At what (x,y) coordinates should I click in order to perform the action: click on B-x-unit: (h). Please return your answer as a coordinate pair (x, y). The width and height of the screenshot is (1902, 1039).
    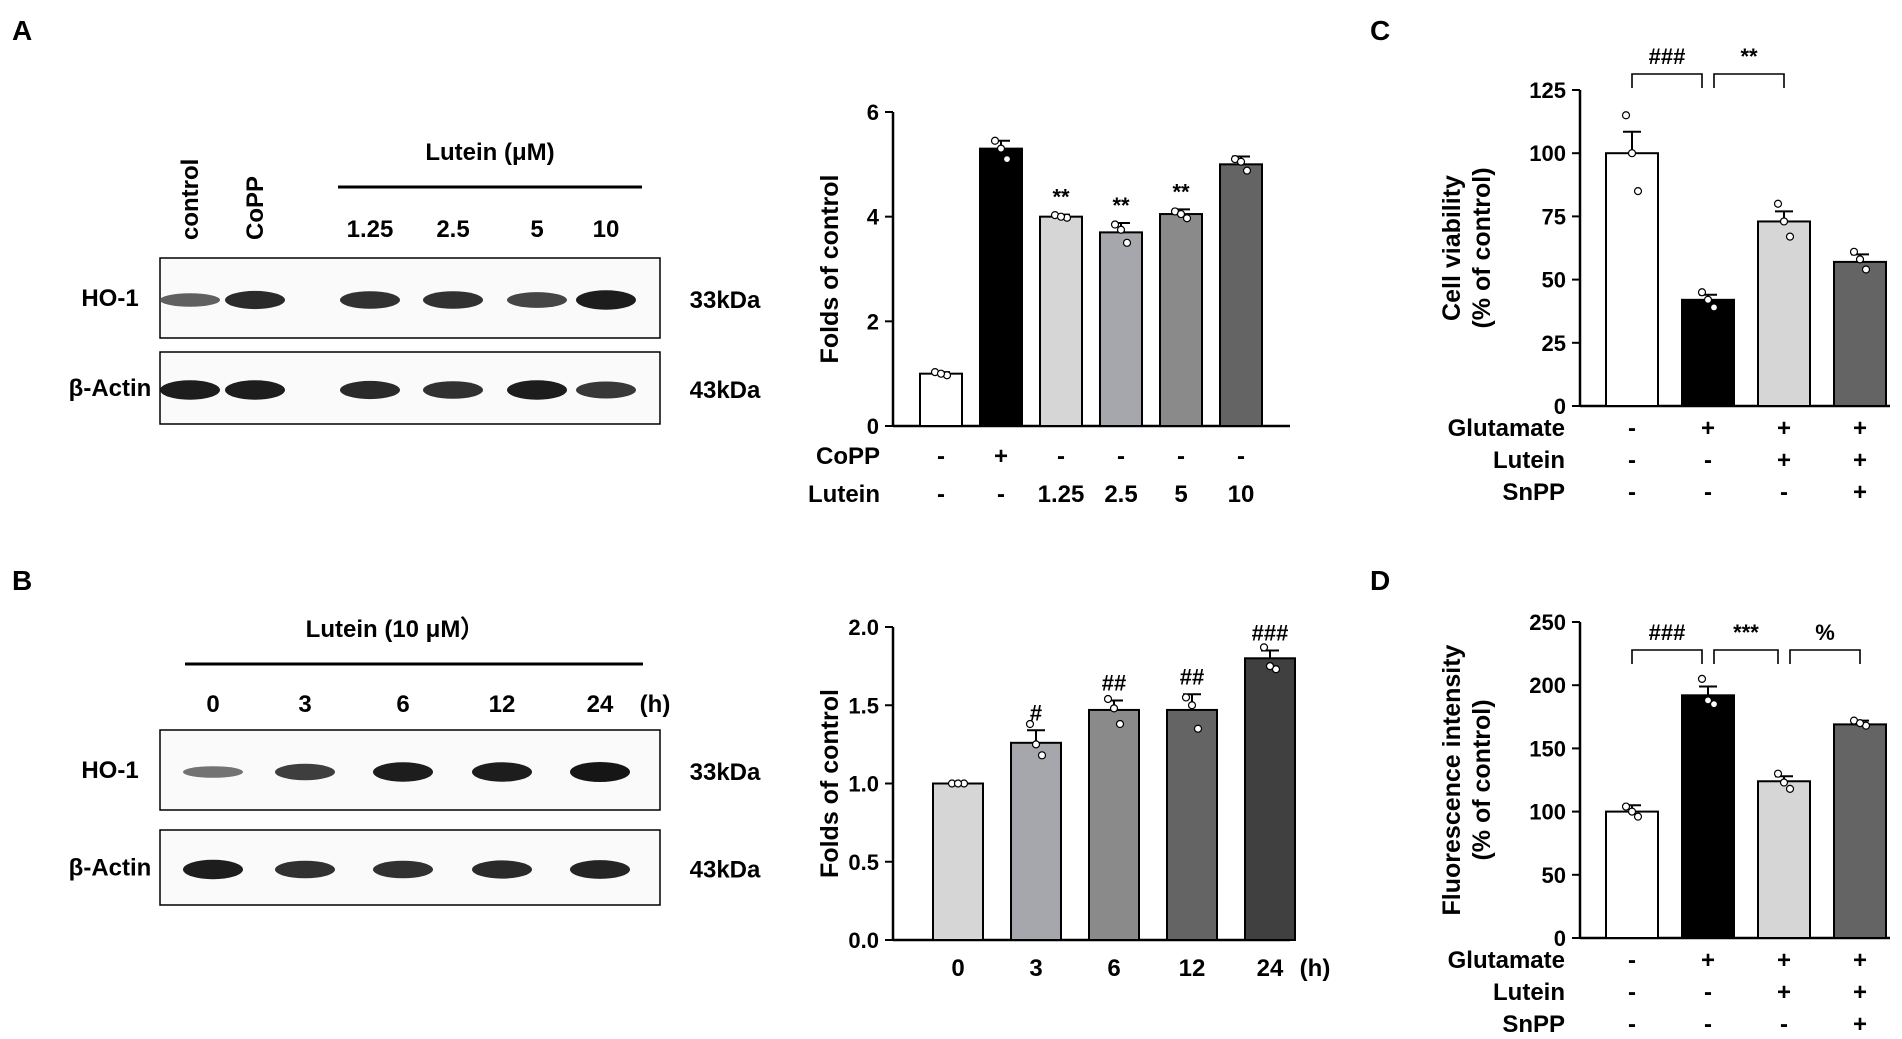
    Looking at the image, I should click on (1315, 968).